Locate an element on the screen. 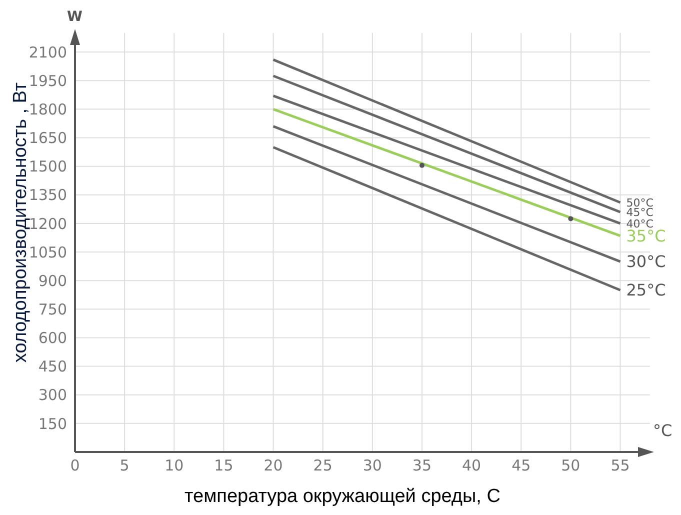 The image size is (681, 515). y-tick-label: 1200 is located at coordinates (47, 223).